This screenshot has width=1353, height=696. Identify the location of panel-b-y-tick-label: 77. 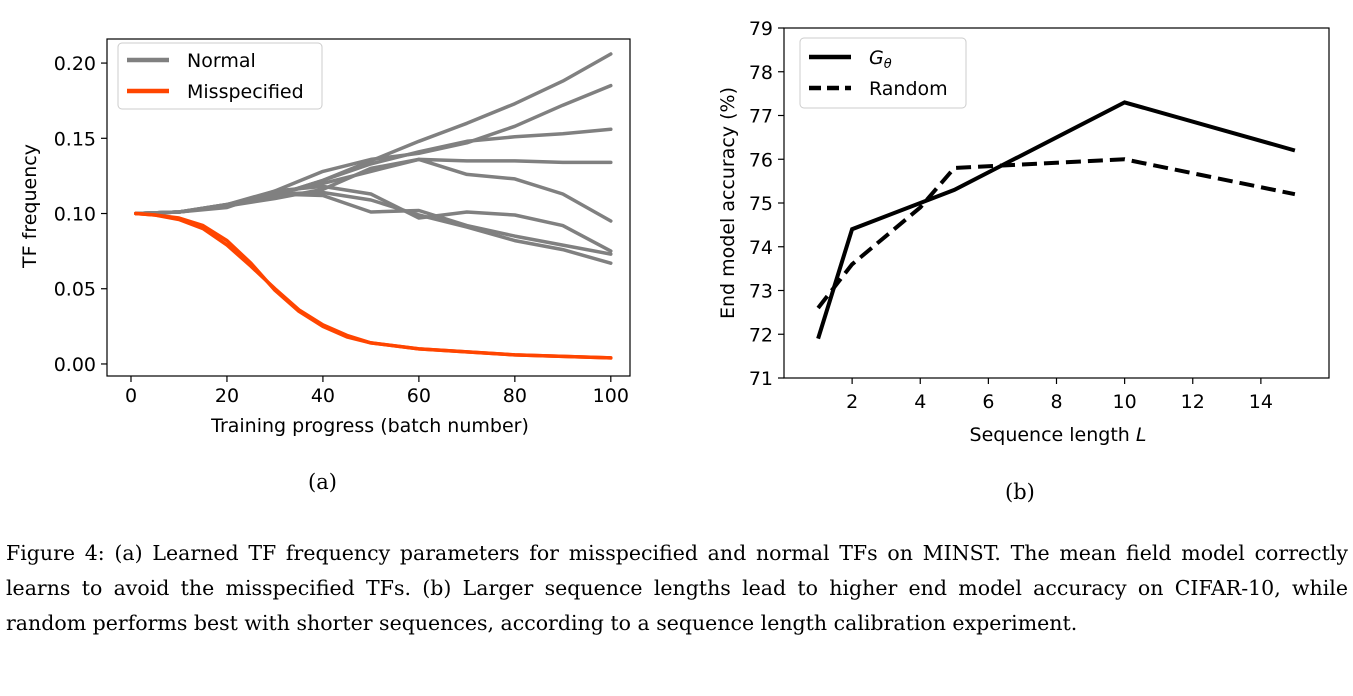
(761, 117).